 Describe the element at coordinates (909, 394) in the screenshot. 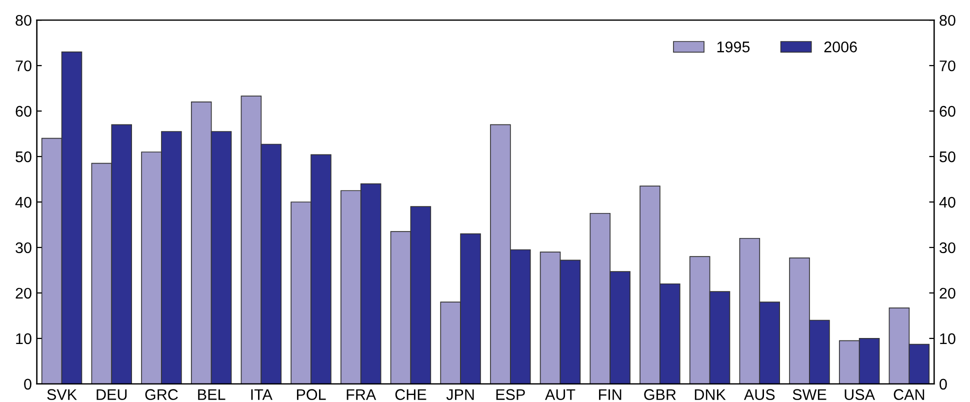

I see `x-tick-label: CAN` at that location.